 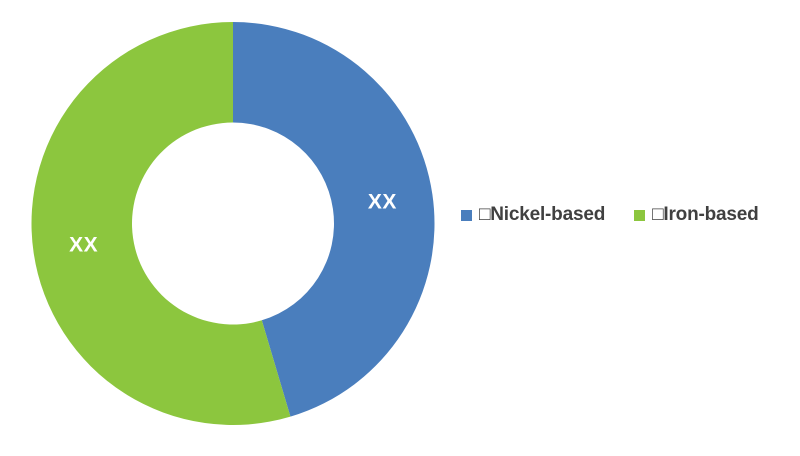 What do you see at coordinates (542, 214) in the screenshot?
I see `legend-label-nickel-based: □Nickel-based` at bounding box center [542, 214].